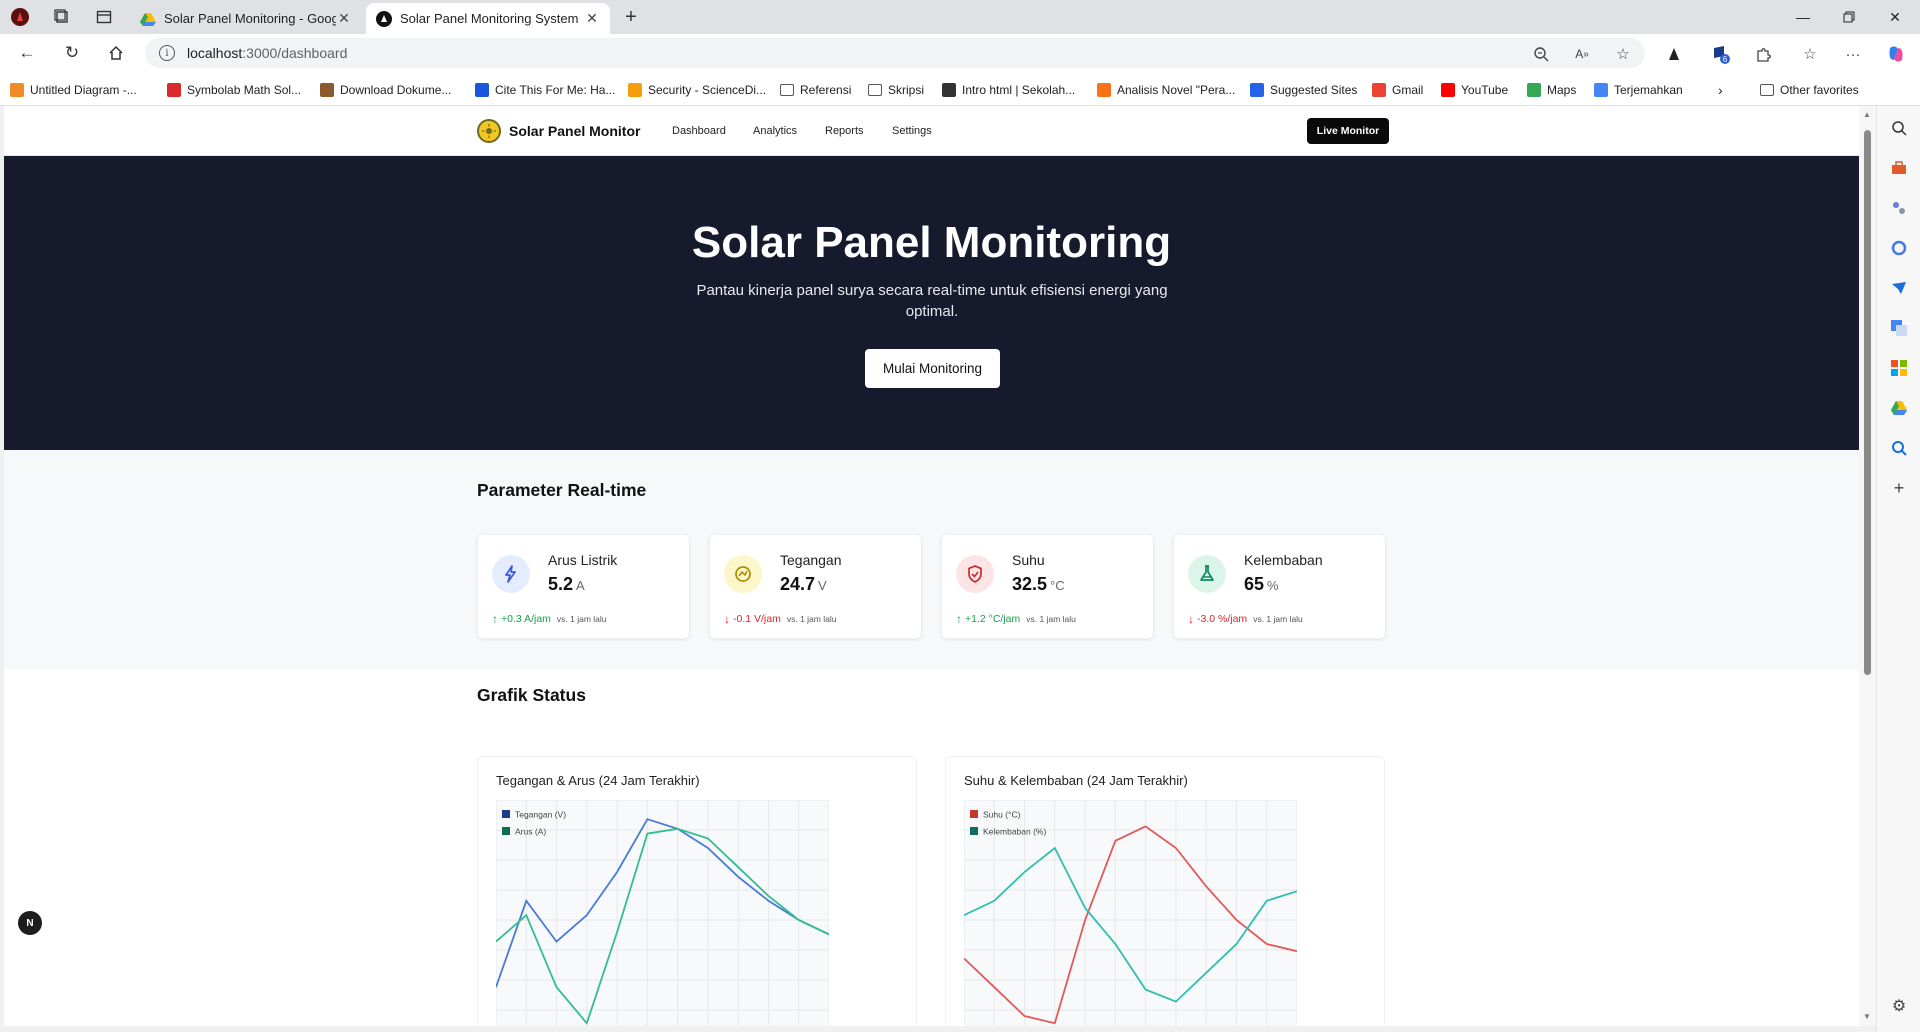  I want to click on parameter-value: 65%, so click(1261, 584).